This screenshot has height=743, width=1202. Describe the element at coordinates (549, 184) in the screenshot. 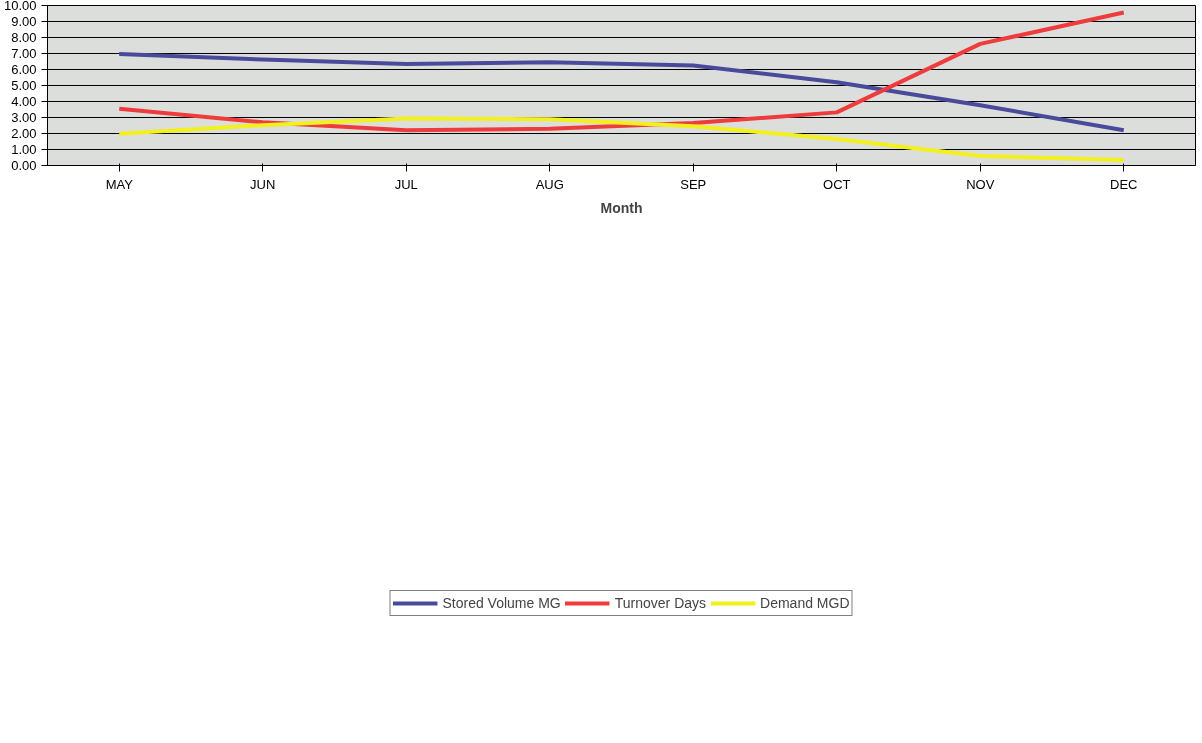

I see `x-tick-label: AUG` at that location.